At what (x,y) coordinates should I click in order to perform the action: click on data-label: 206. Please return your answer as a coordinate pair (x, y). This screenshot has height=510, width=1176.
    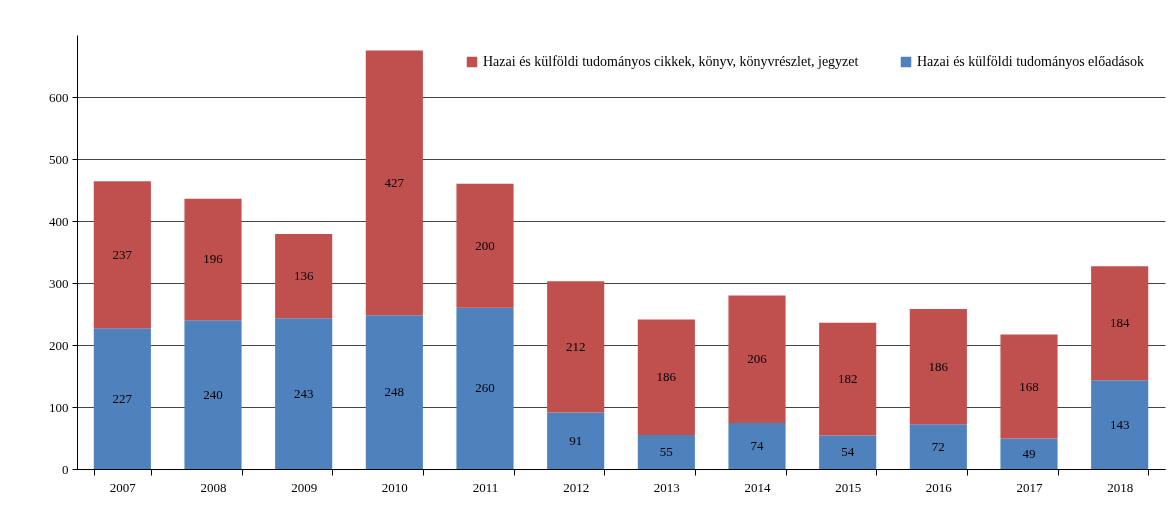
    Looking at the image, I should click on (757, 359).